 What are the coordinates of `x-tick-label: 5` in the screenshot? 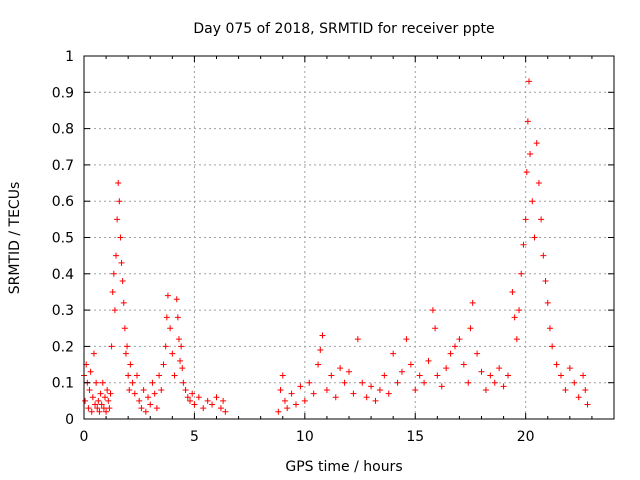 It's located at (194, 437).